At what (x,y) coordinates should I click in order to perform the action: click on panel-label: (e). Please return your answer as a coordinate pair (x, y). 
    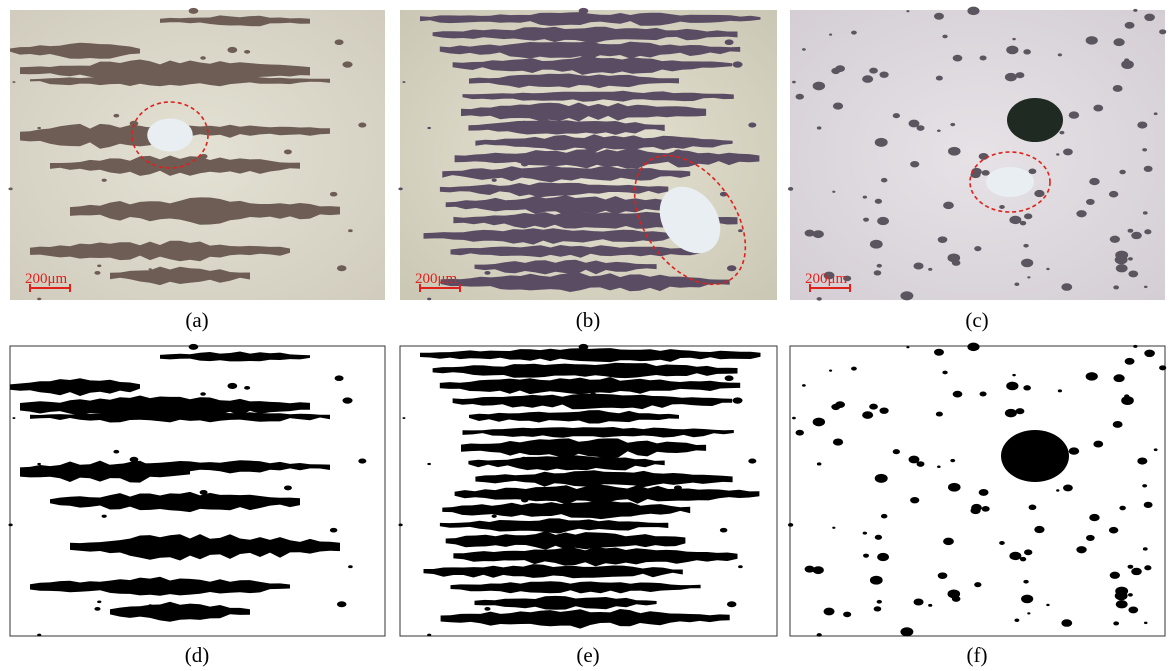
    Looking at the image, I should click on (587, 655).